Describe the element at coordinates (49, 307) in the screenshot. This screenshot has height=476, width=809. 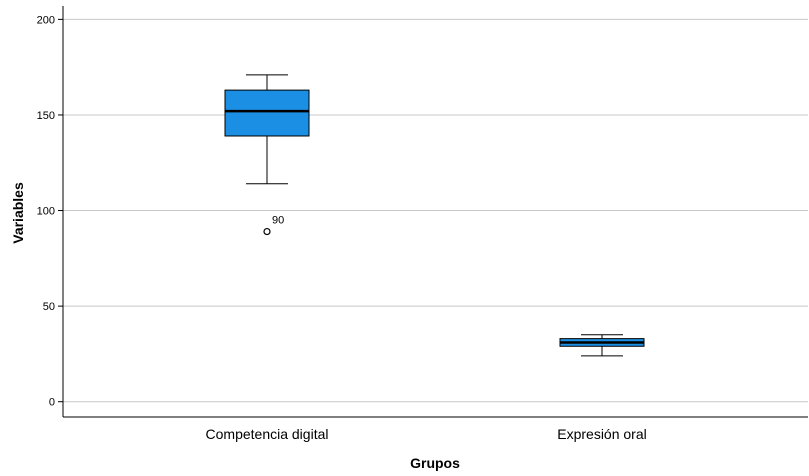
I see `y-tick-label-50: 50` at that location.